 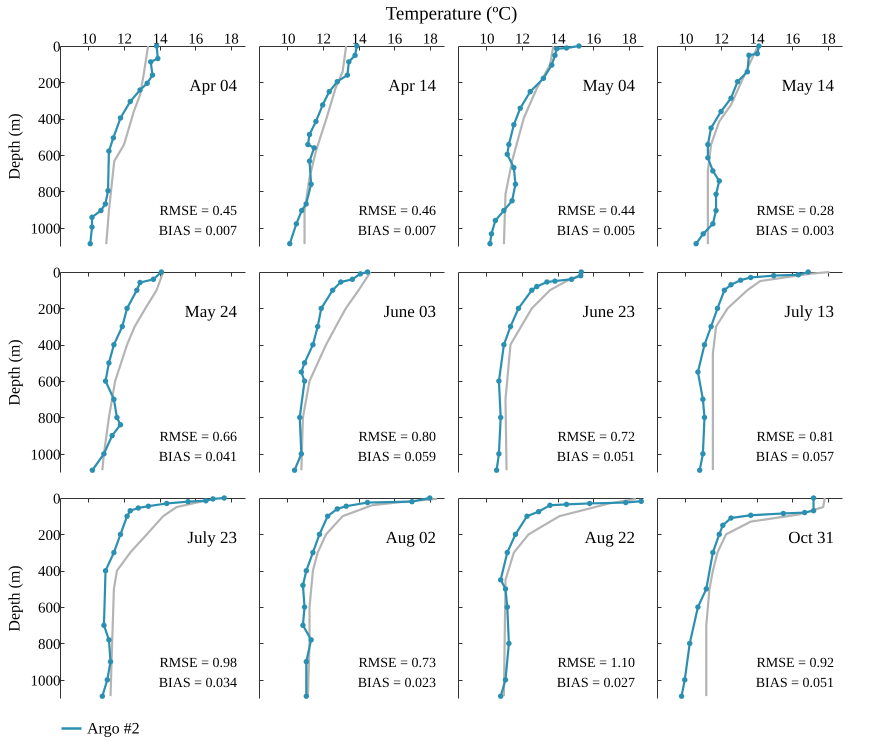 I want to click on x-tick-label: 12, so click(x=522, y=40).